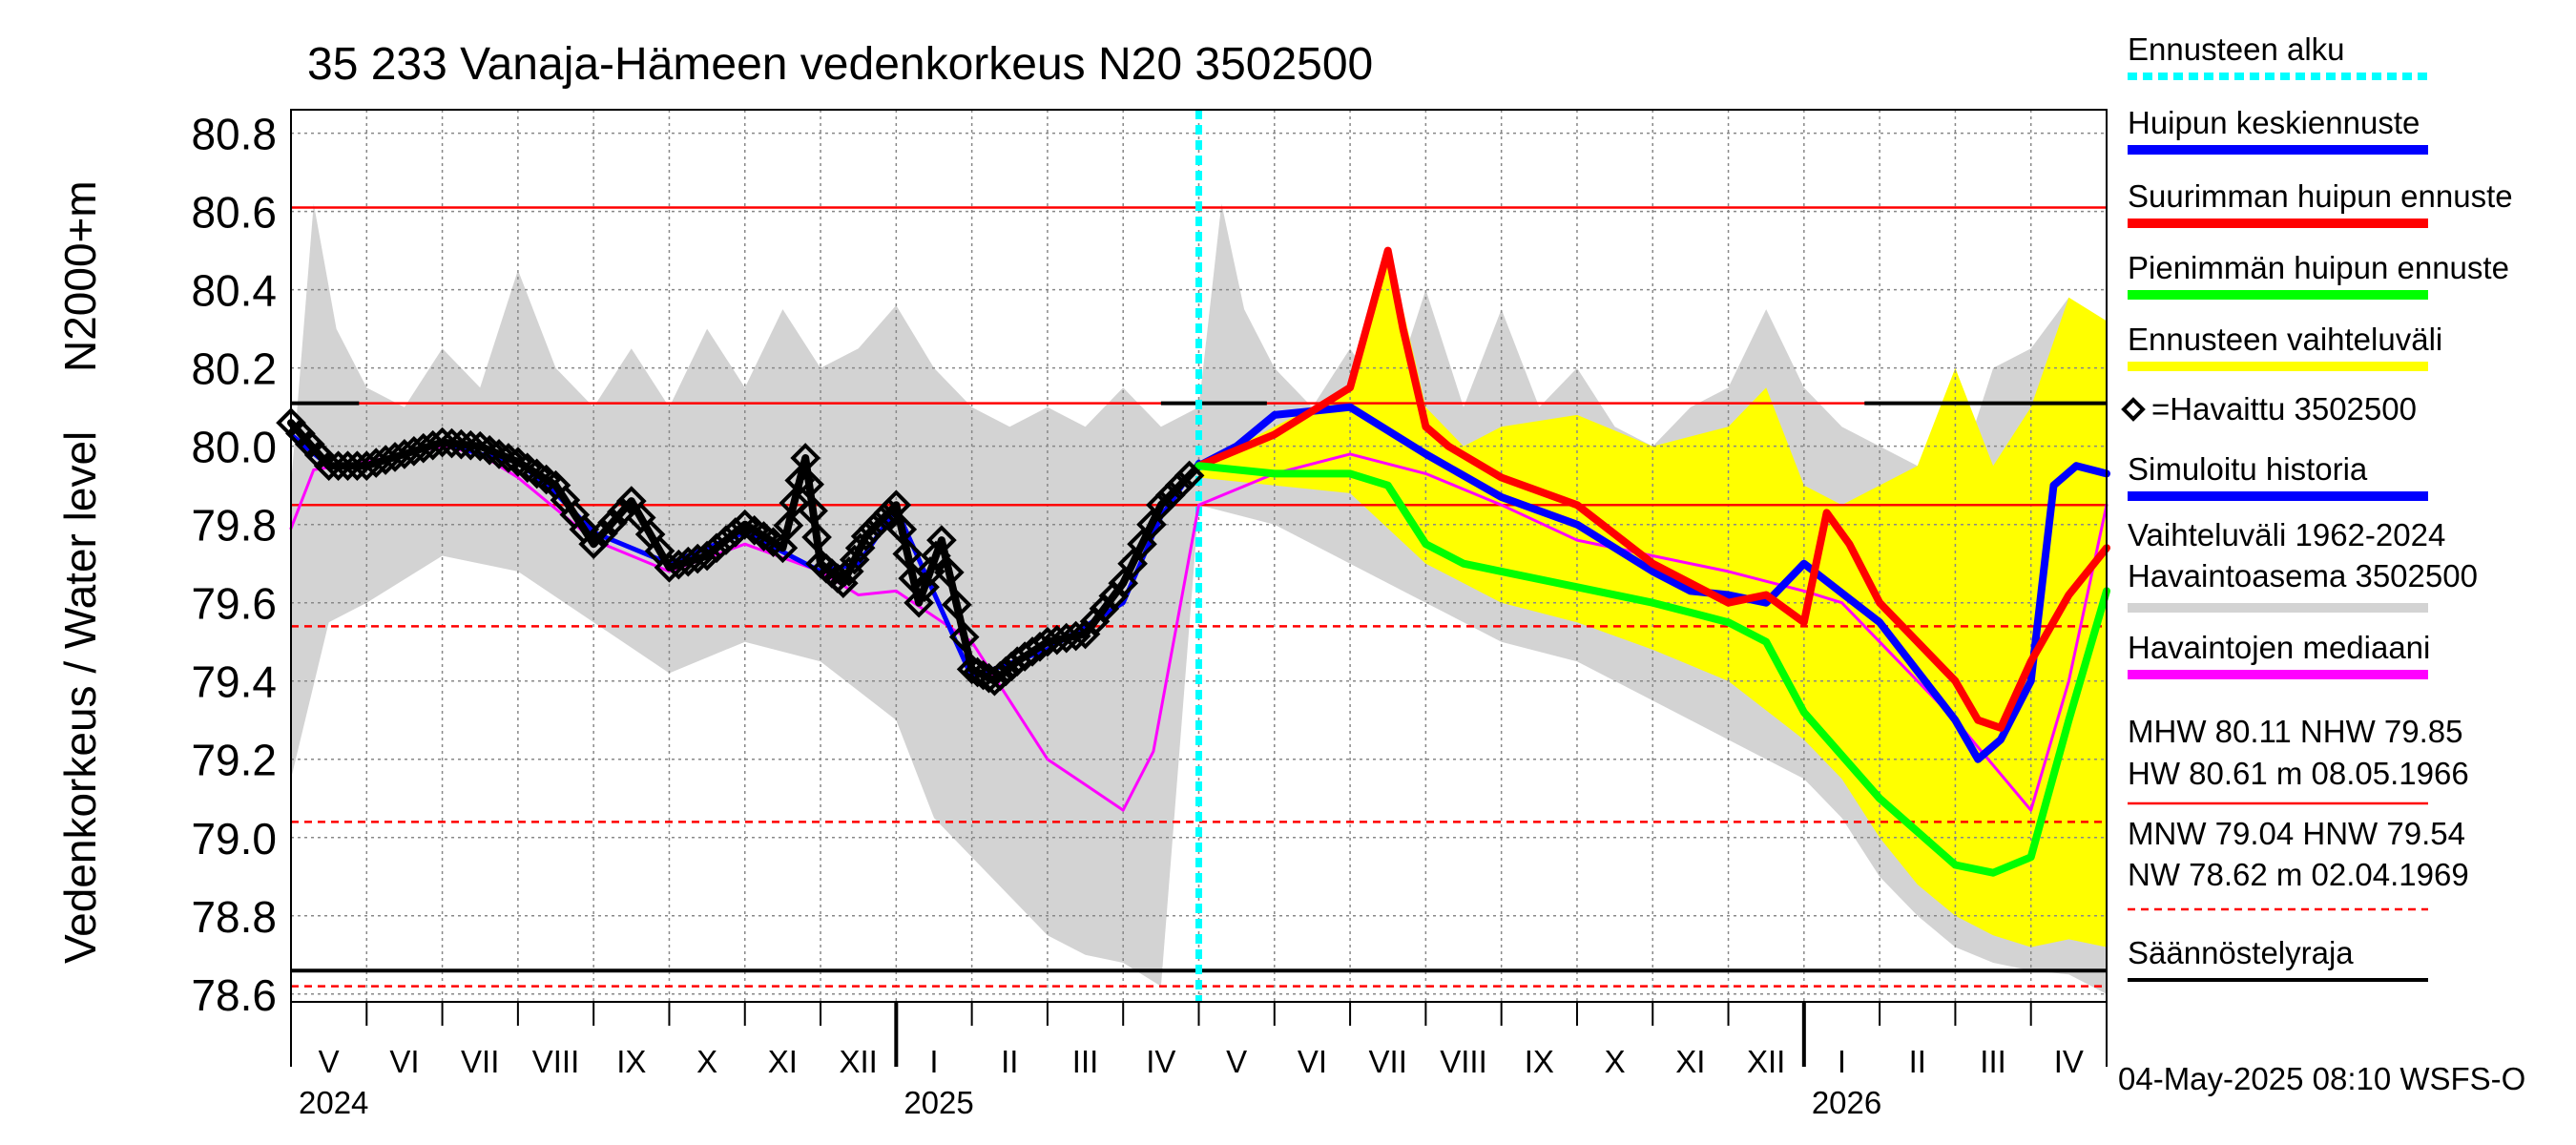 This screenshot has width=2576, height=1145. I want to click on legend-label: Pienimmän huipun ennuste, so click(2318, 268).